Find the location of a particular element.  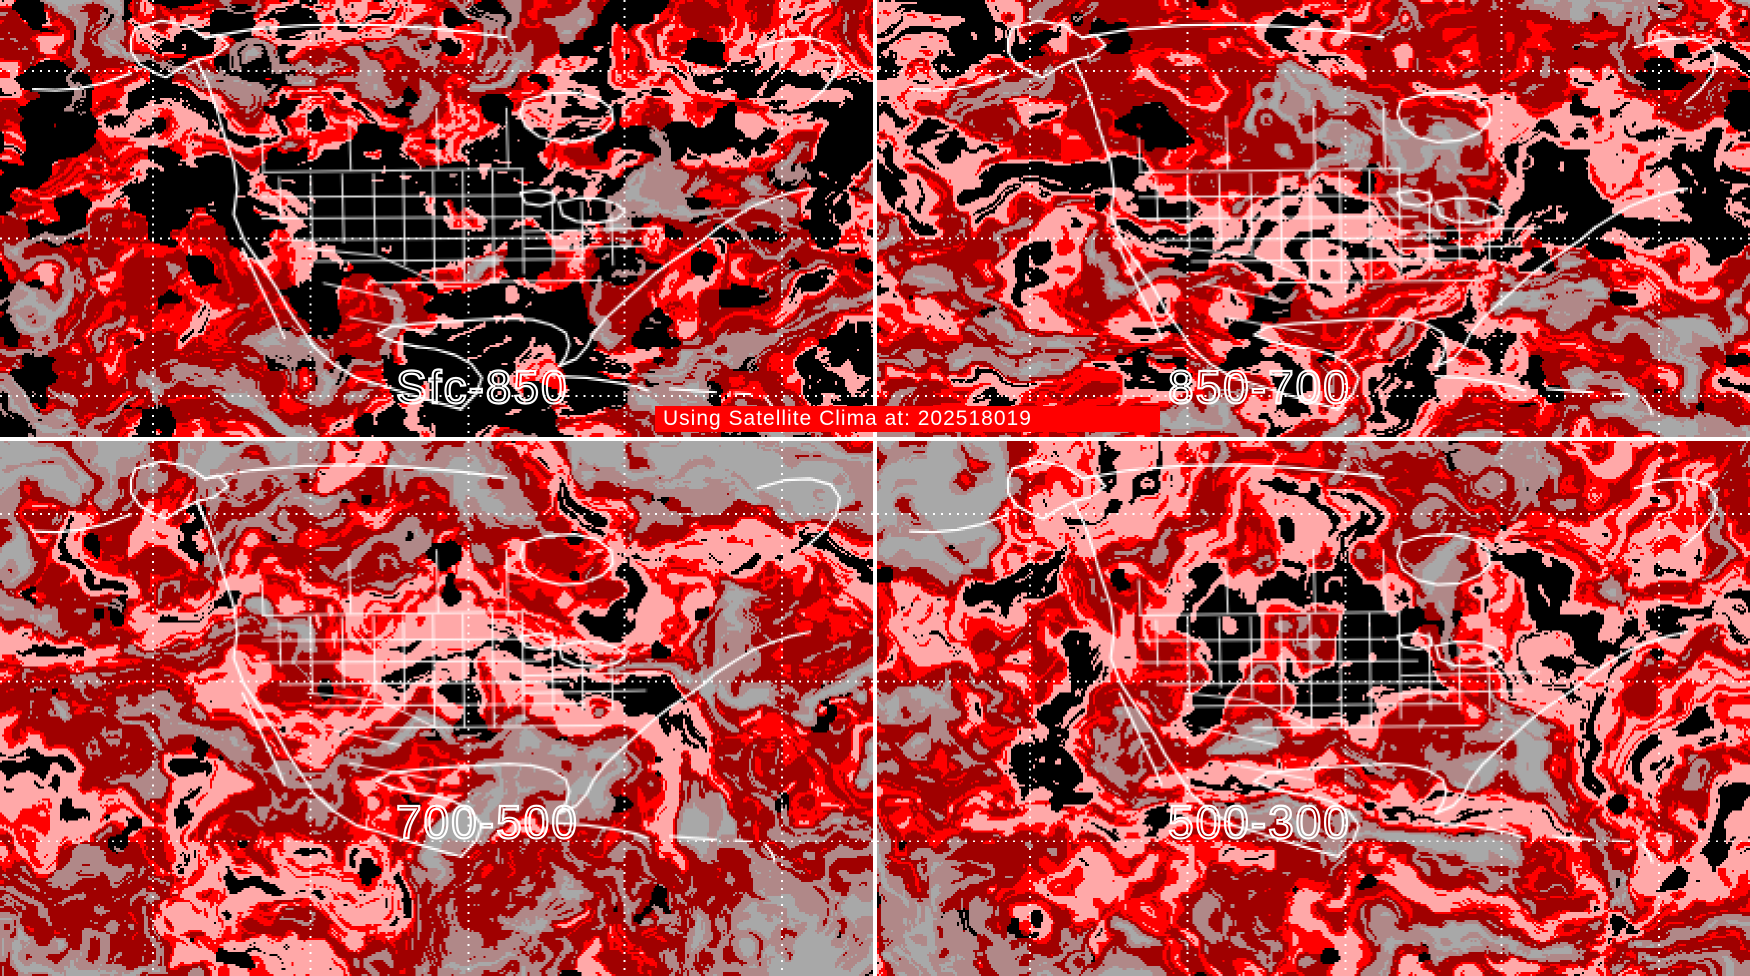

panel-divider-horizontal is located at coordinates (875, 439).